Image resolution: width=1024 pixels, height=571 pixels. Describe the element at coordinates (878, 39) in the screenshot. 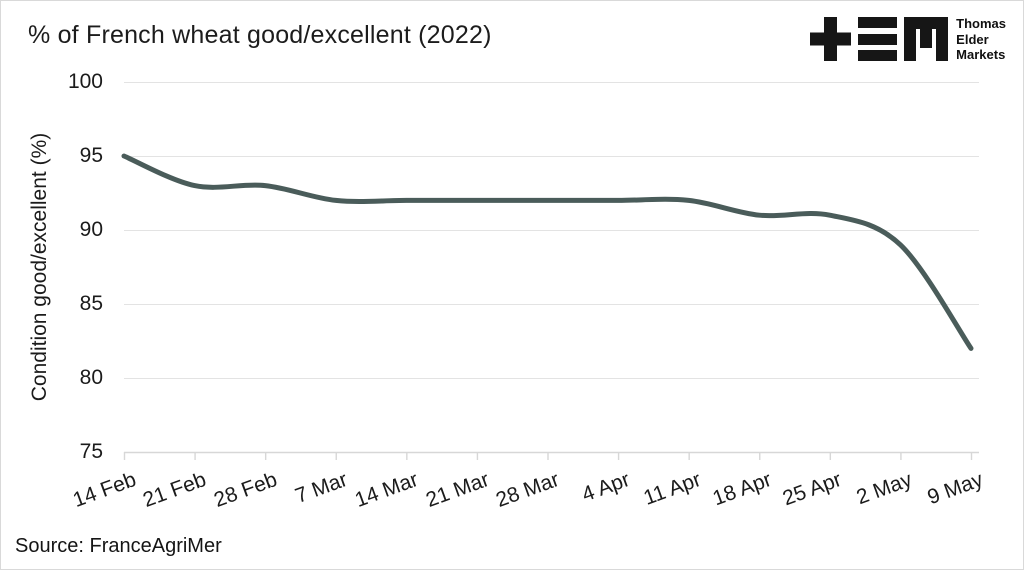

I see `triple-bar-glyph-icon` at that location.